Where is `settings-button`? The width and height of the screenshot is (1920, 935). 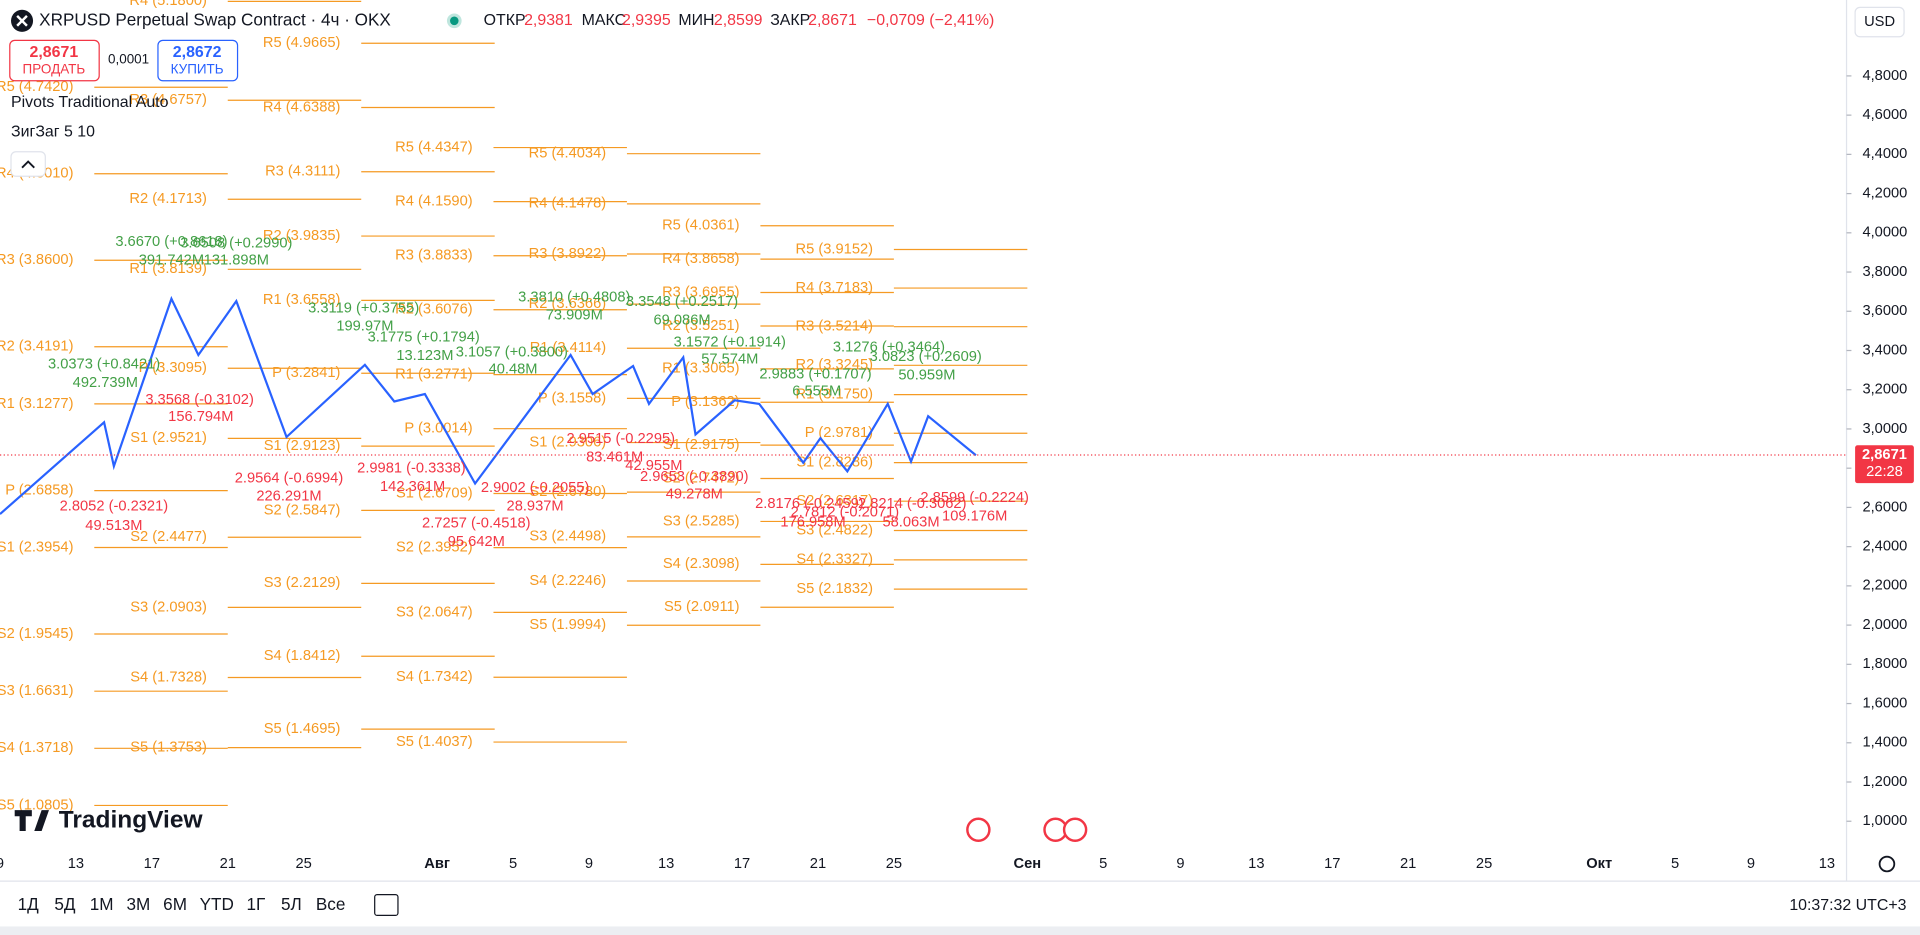 settings-button is located at coordinates (1887, 864).